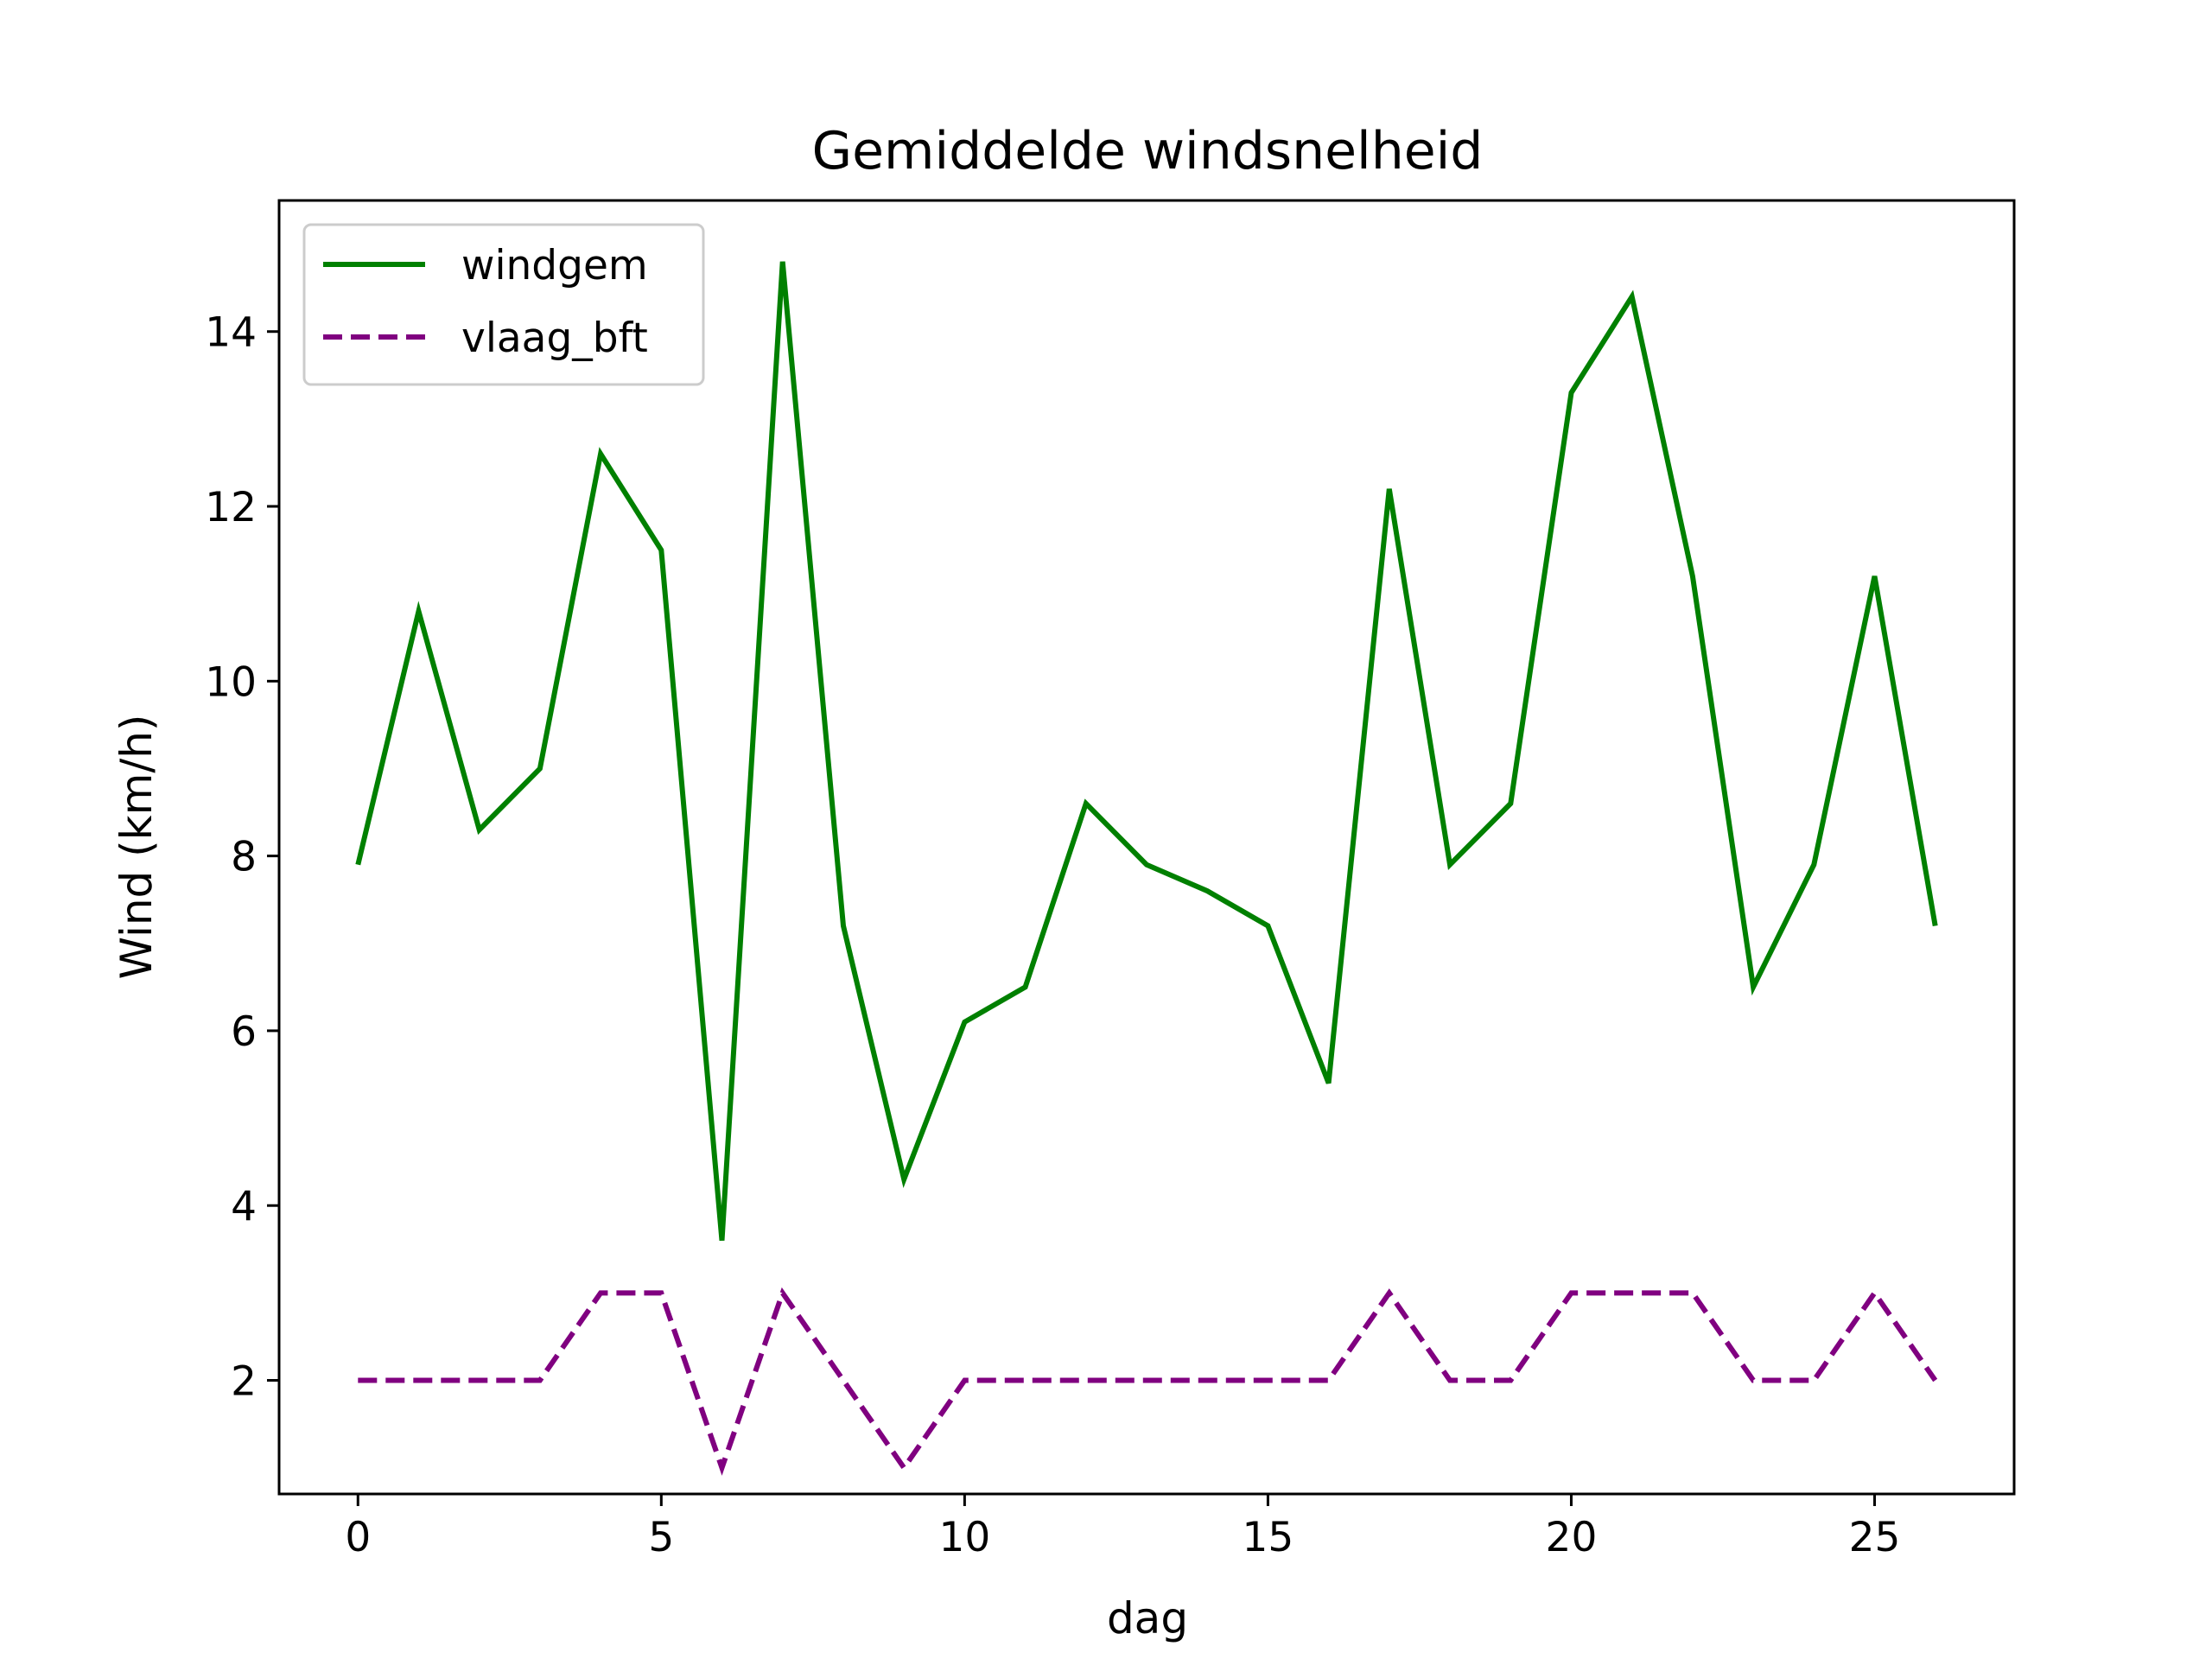 The height and width of the screenshot is (1659, 2212). Describe the element at coordinates (358, 1537) in the screenshot. I see `x-tick-label: 0` at that location.